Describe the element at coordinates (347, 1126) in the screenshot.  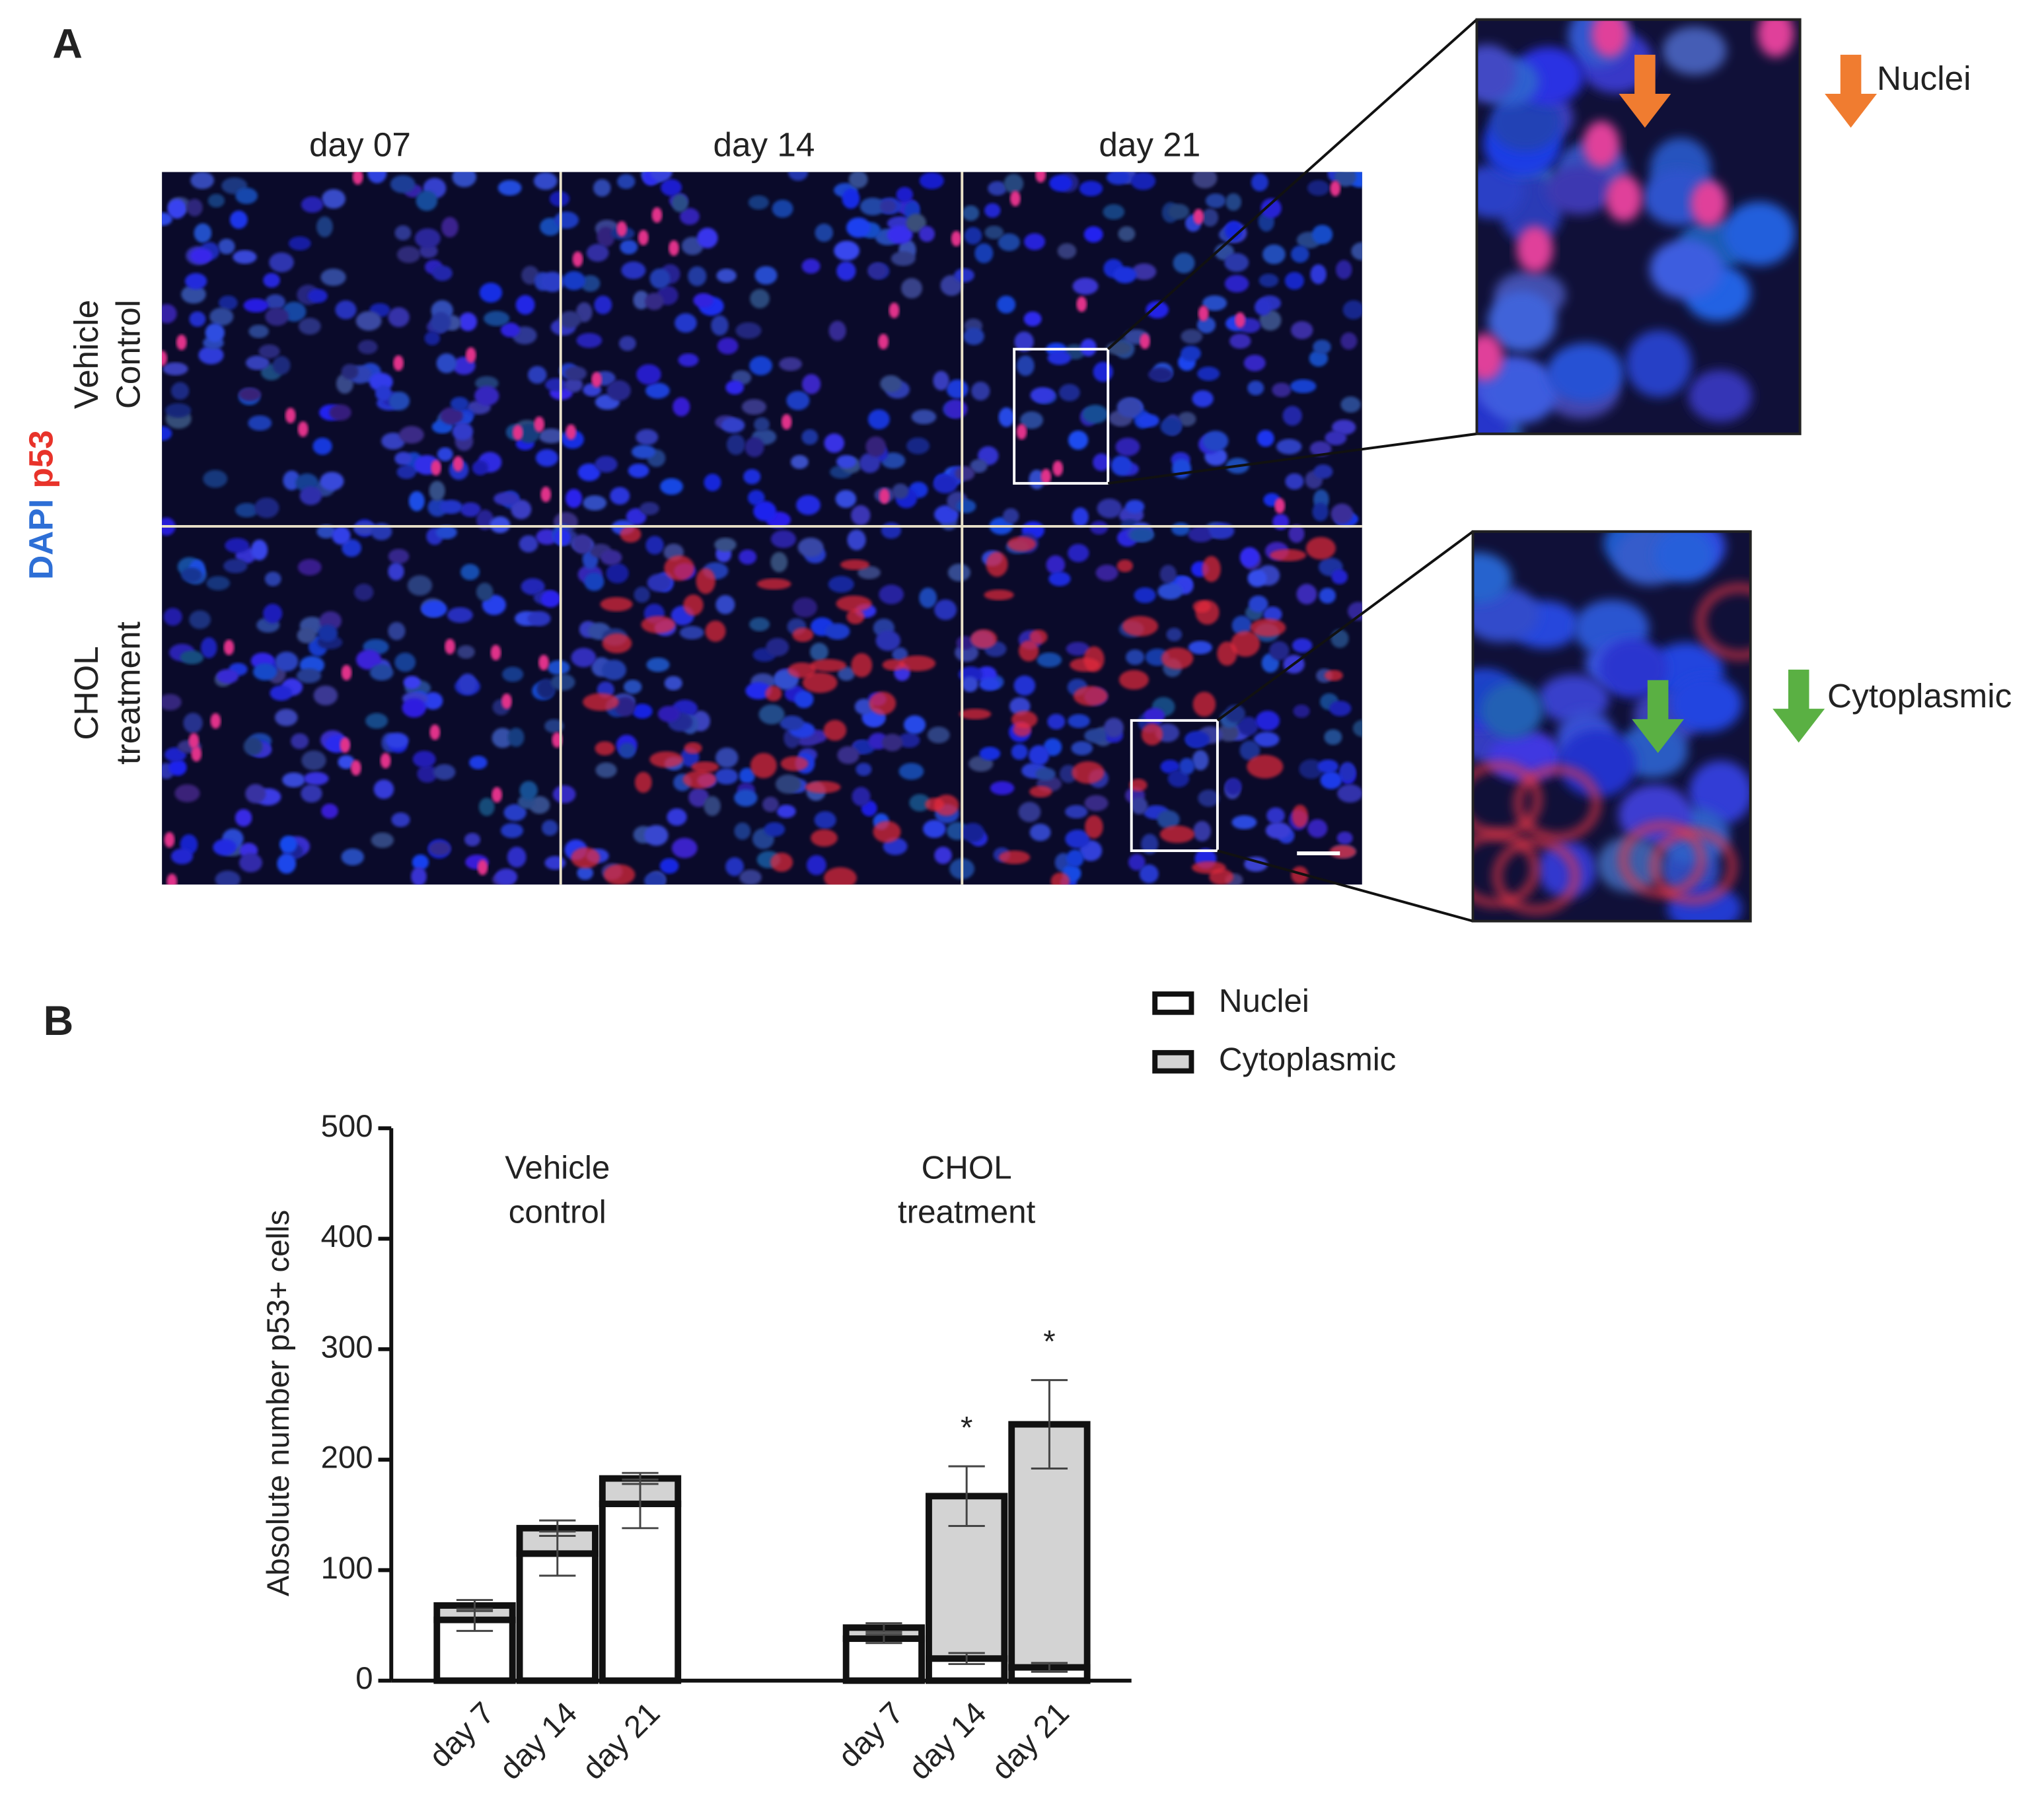
I see `y-tick-label: 500` at that location.